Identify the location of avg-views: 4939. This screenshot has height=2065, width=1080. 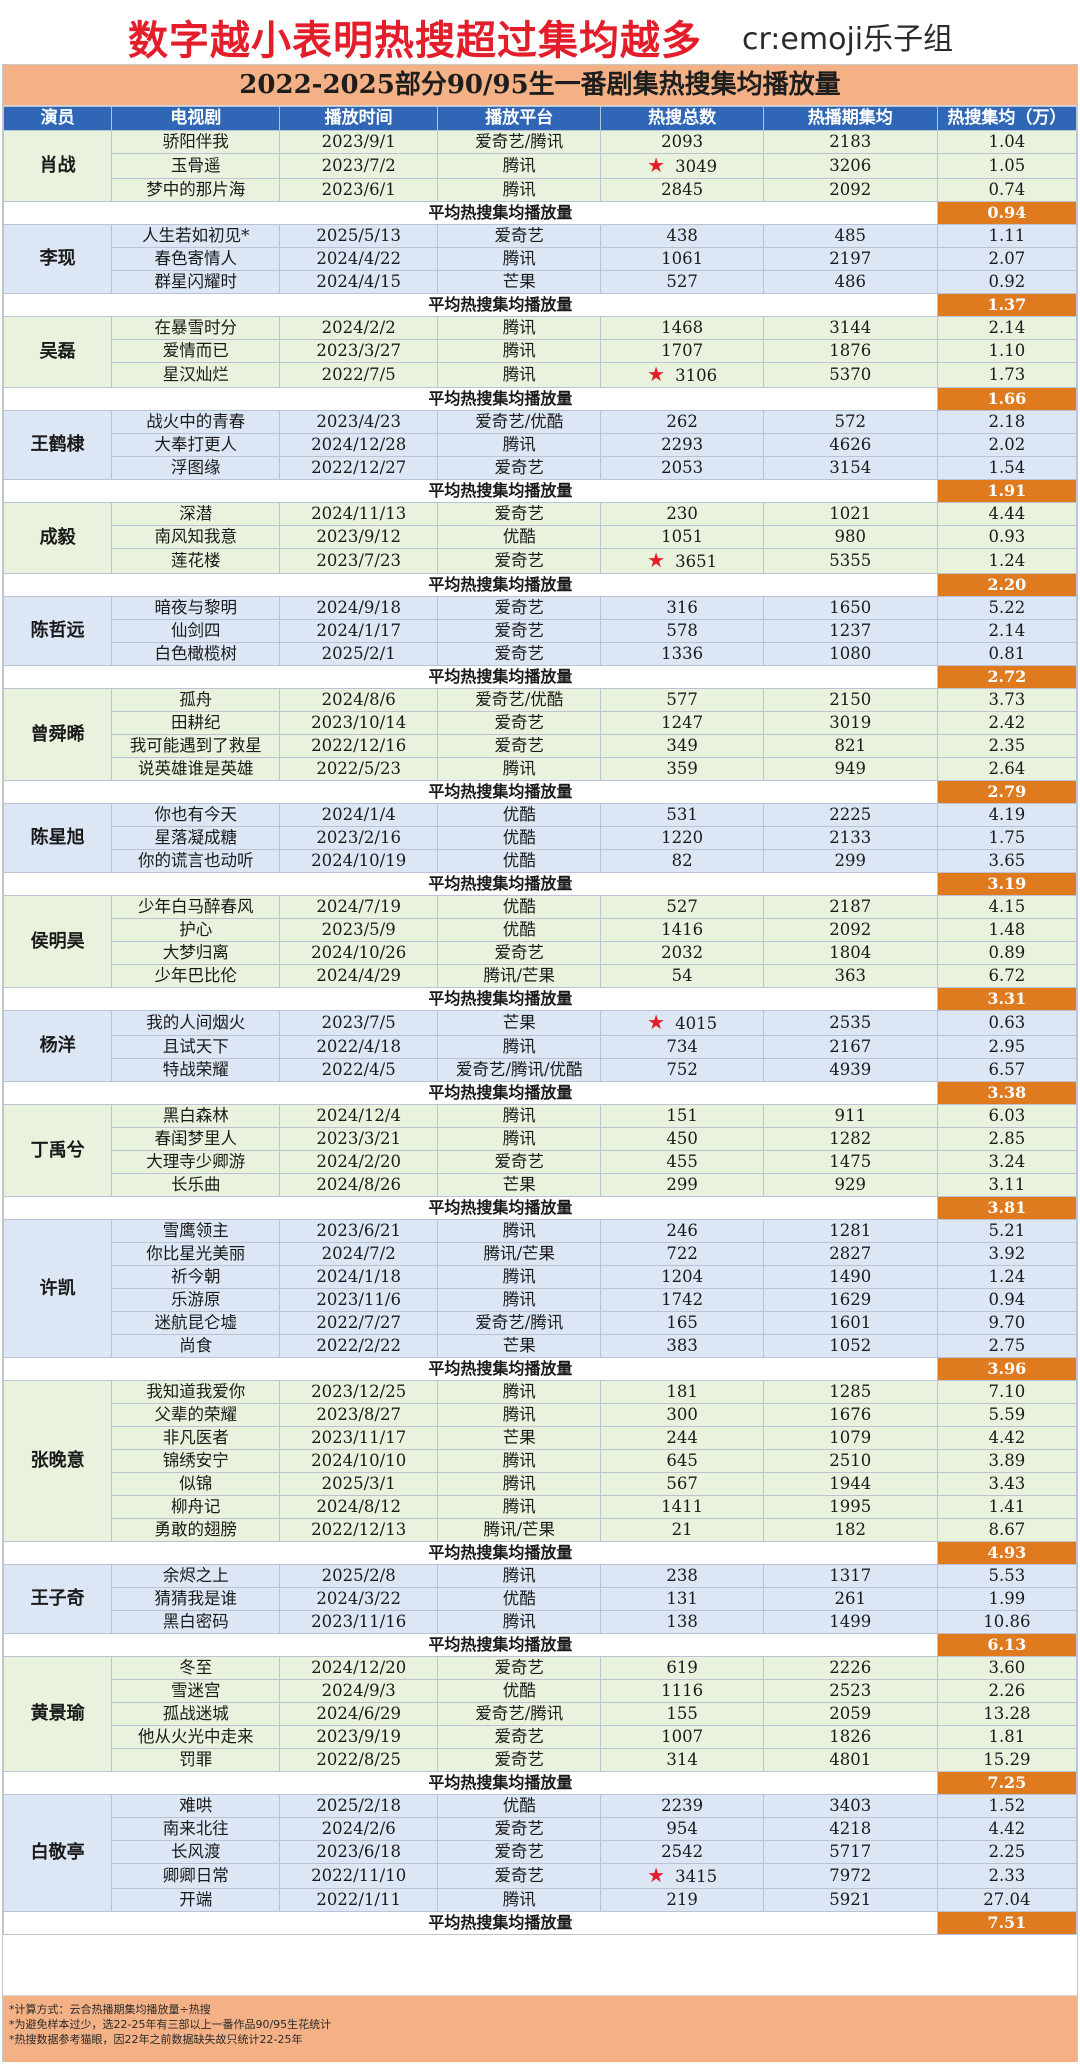
(850, 1070).